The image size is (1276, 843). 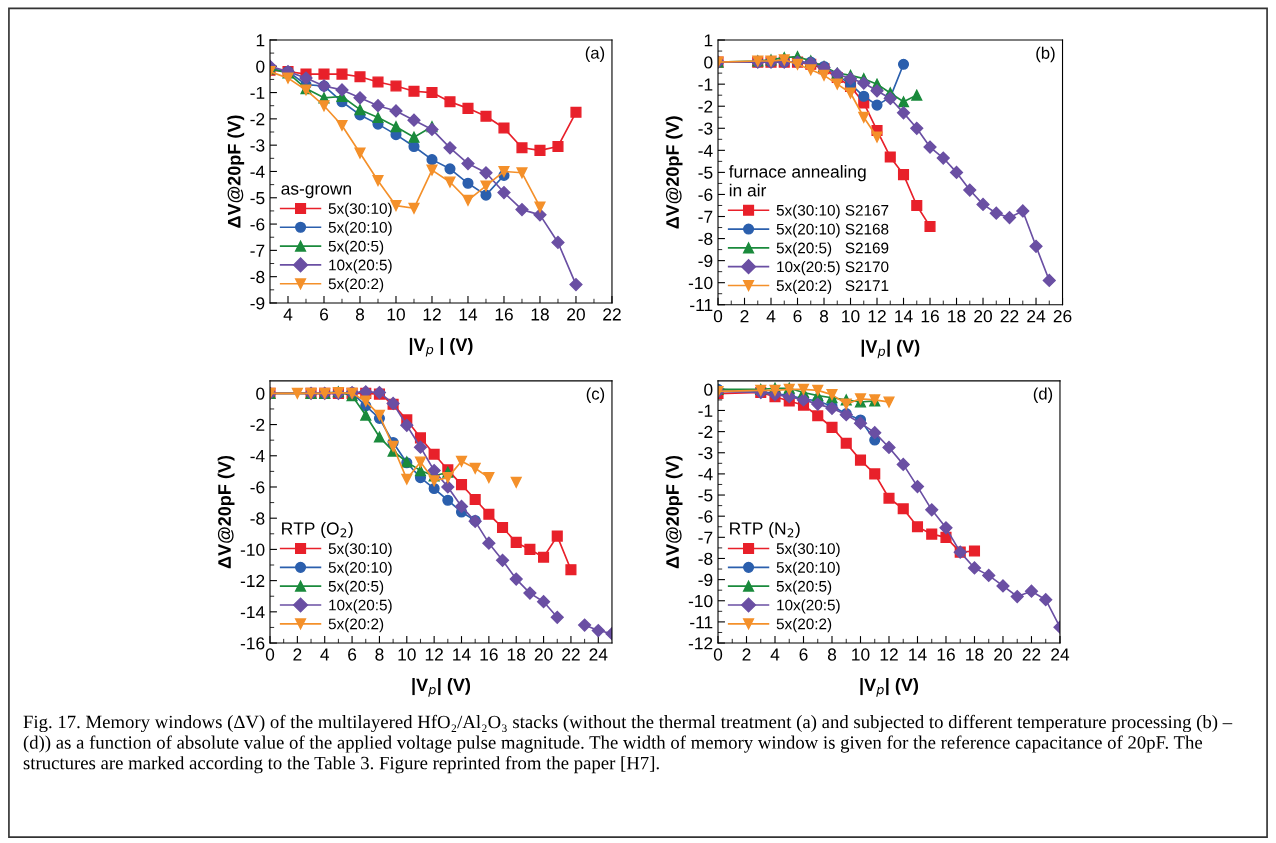 What do you see at coordinates (701, 622) in the screenshot?
I see `y-tick-label: -11` at bounding box center [701, 622].